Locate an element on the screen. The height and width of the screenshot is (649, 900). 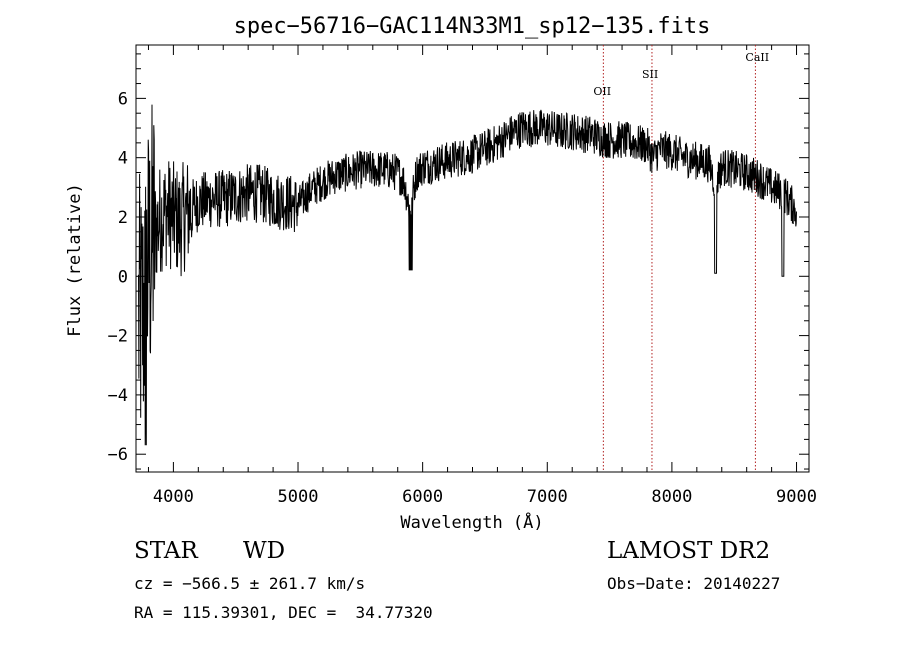
x-tick-label: 5000 is located at coordinates (298, 497).